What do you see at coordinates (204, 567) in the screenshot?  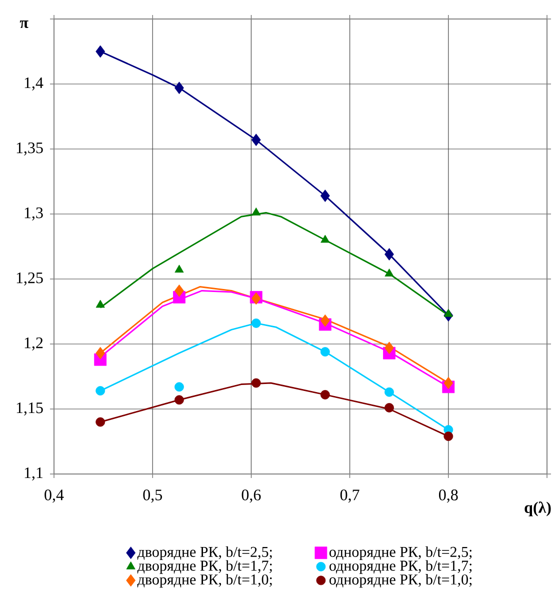 I see `legend-label: дворядне РК, b/t=1,7;` at bounding box center [204, 567].